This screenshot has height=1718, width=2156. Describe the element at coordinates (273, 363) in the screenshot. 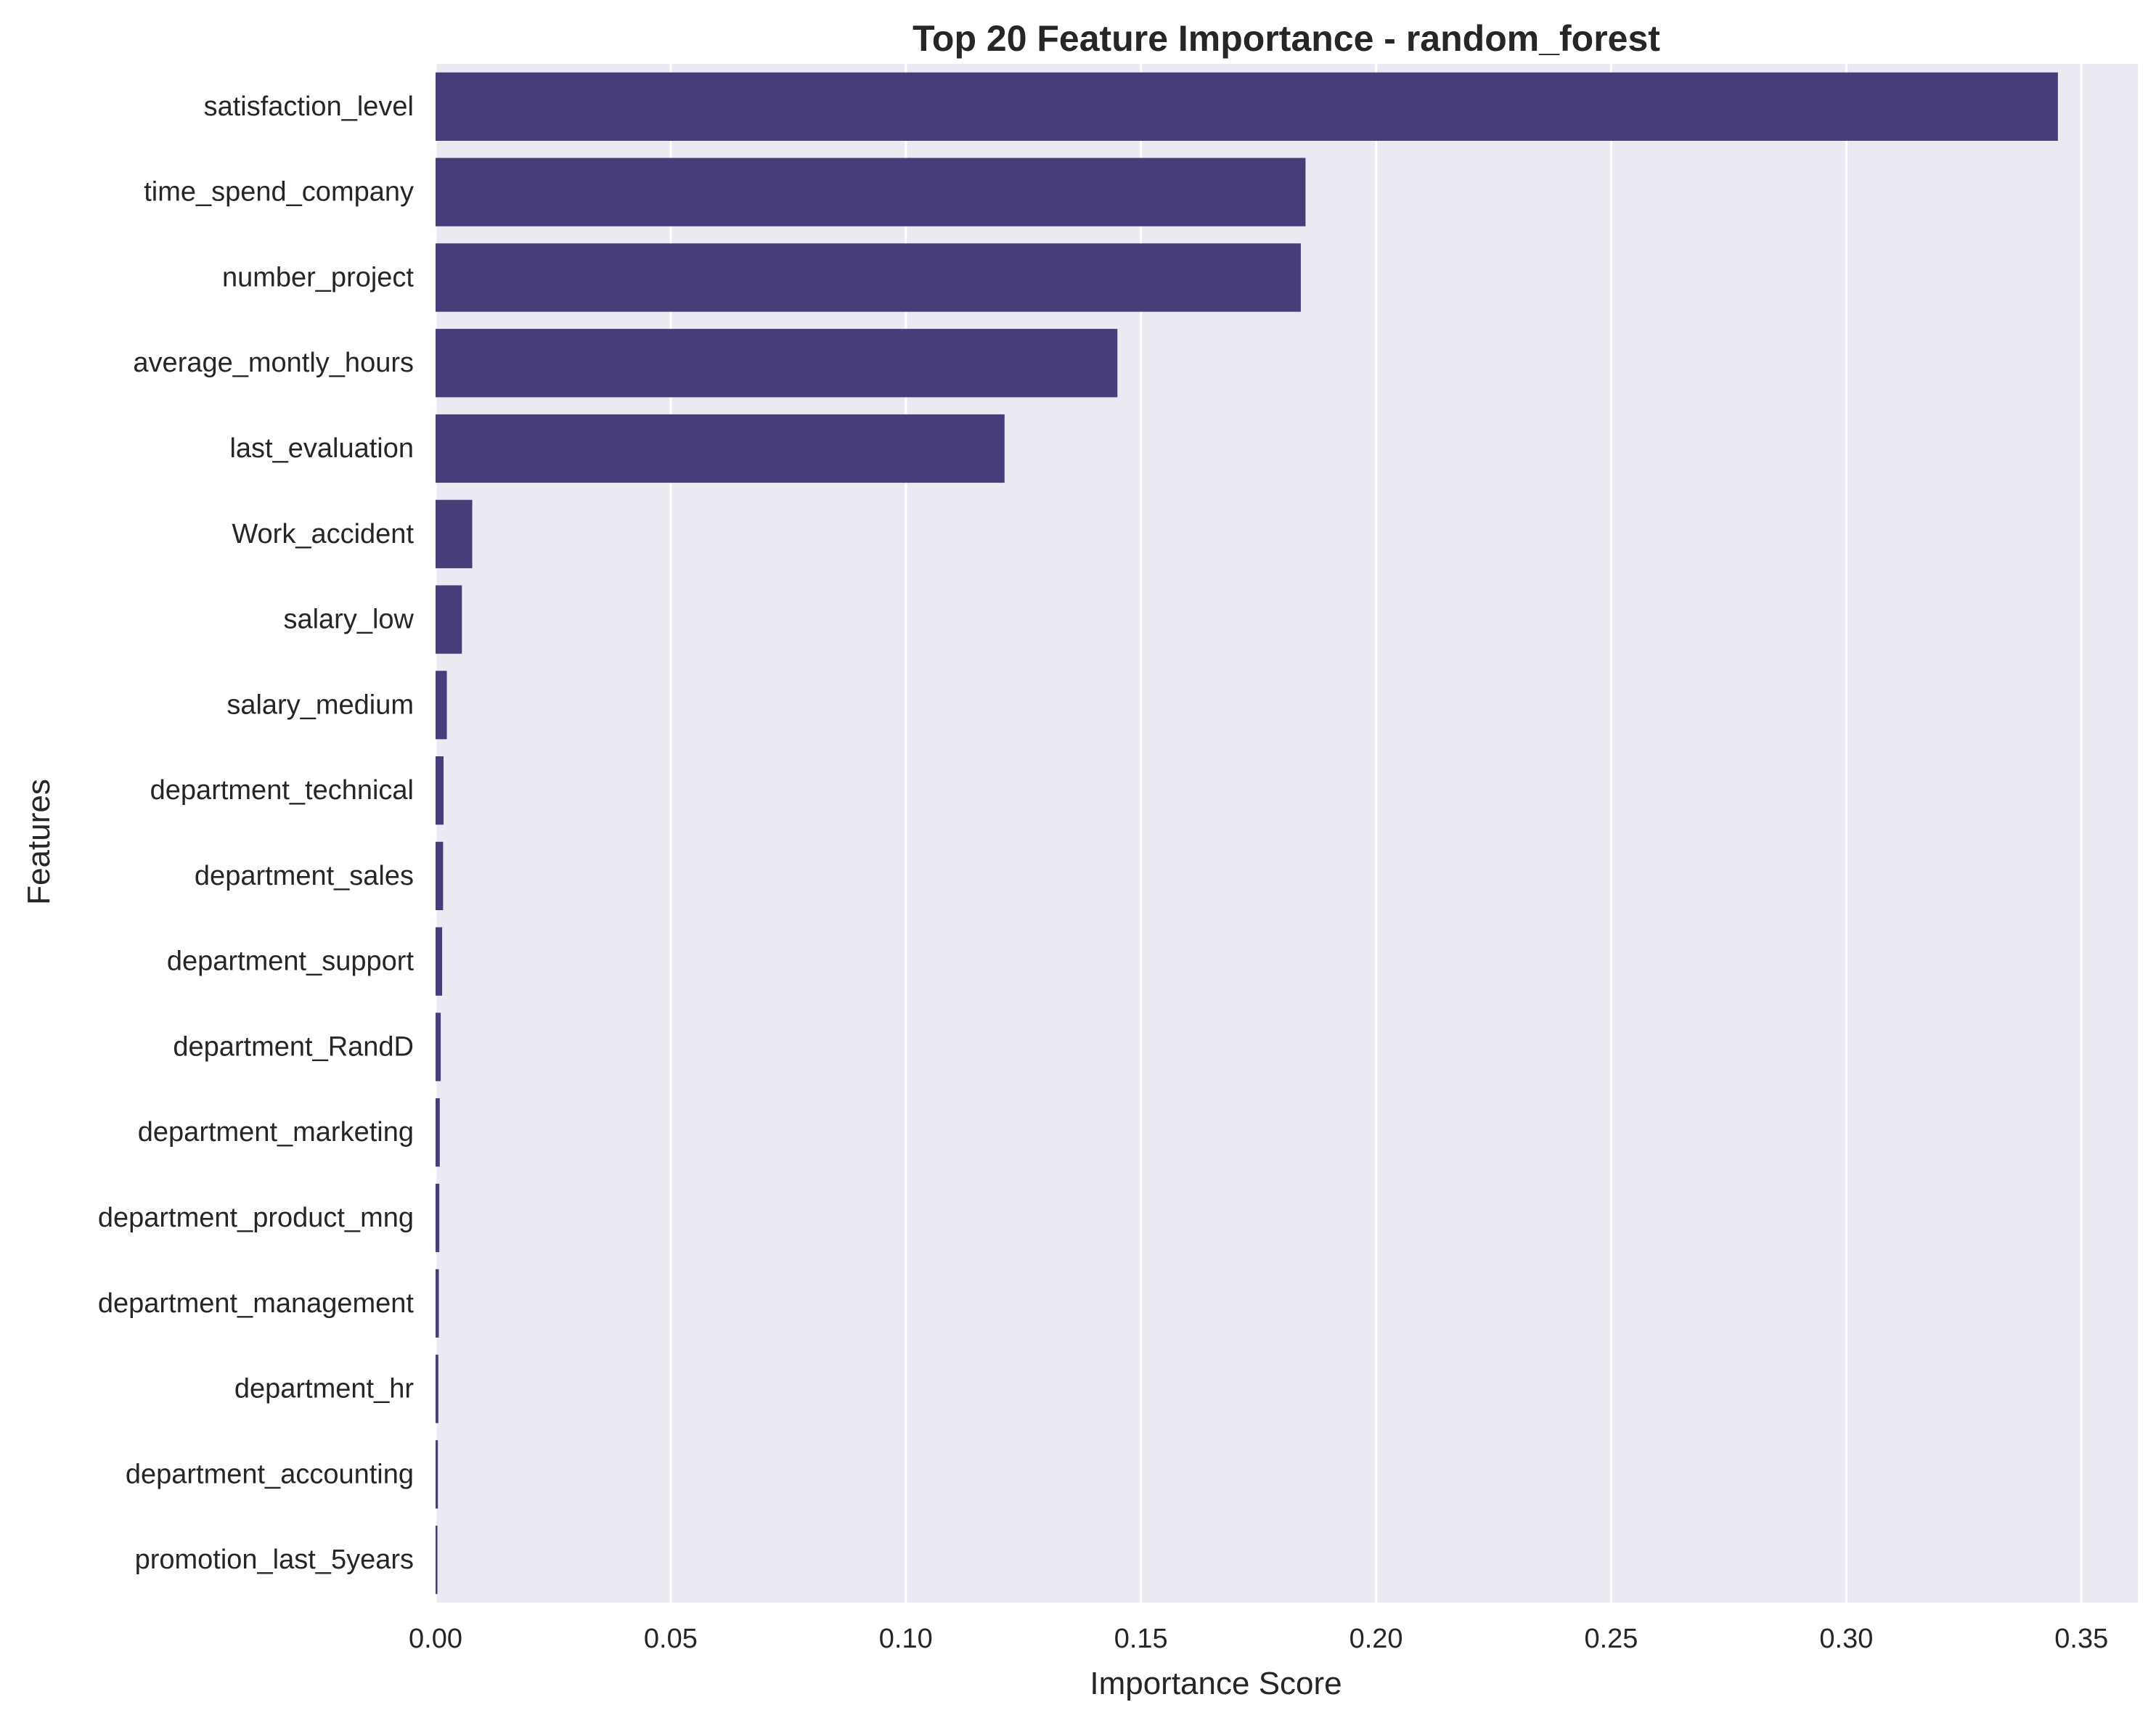

I see `y-tick-label: average_montly_hours` at that location.